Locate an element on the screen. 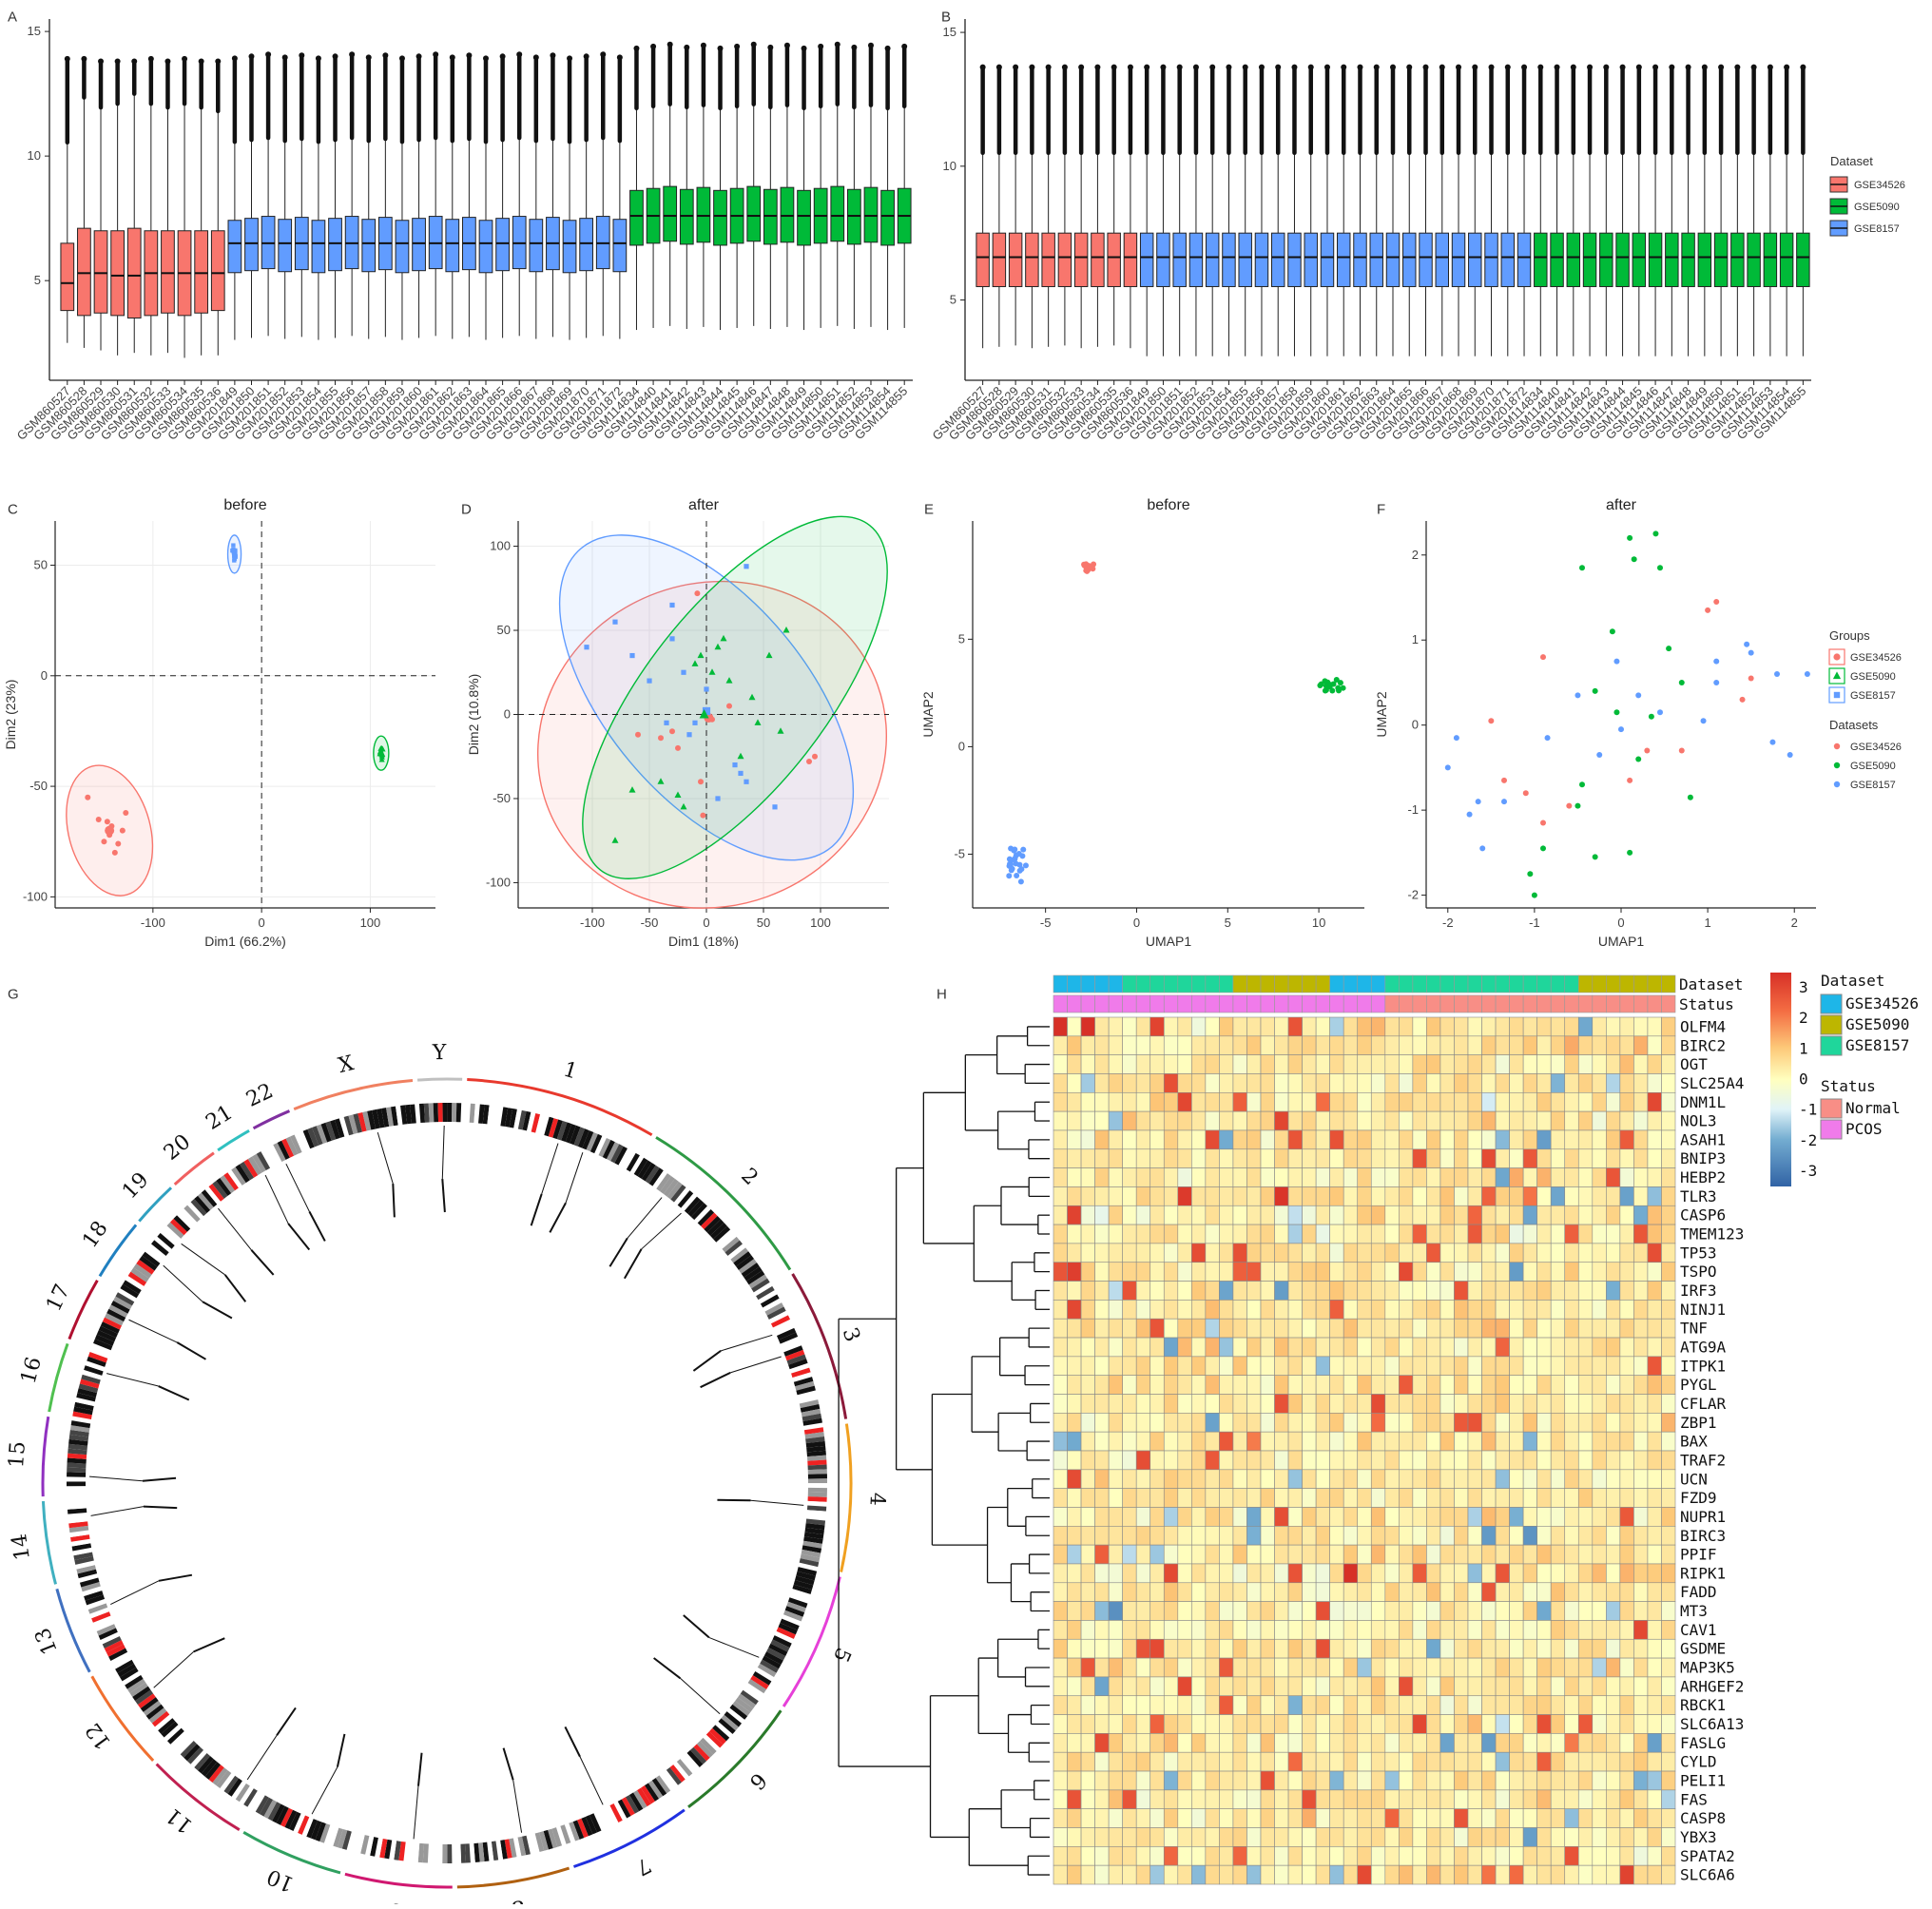 Image resolution: width=1932 pixels, height=1909 pixels. heatmap-row-CFLAR is located at coordinates (1364, 1404).